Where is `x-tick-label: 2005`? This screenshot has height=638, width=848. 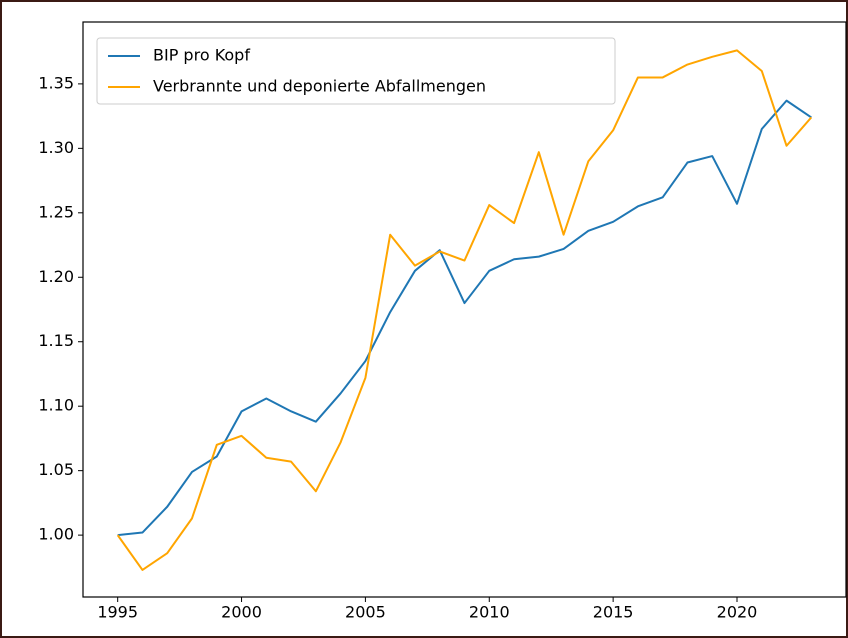
x-tick-label: 2005 is located at coordinates (365, 612).